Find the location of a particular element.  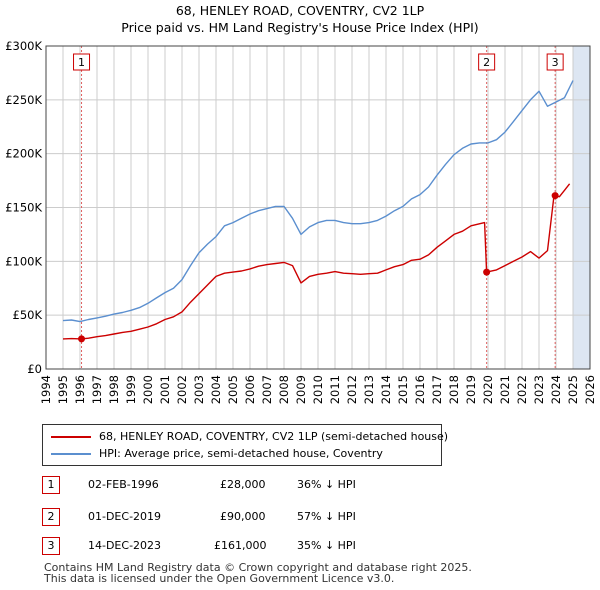

transaction-date: 14-DEC-2023 is located at coordinates (125, 545).